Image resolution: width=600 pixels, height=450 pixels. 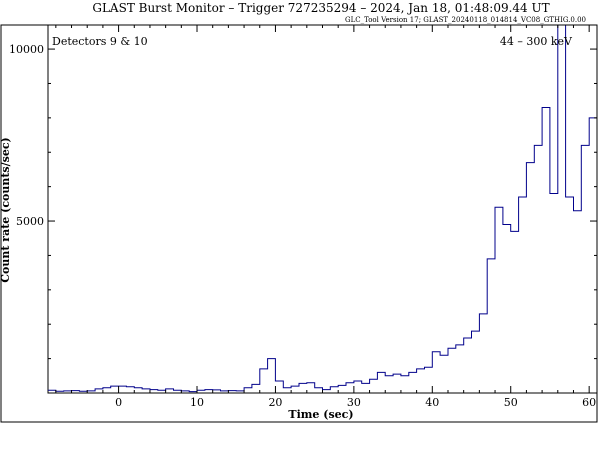 What do you see at coordinates (511, 402) in the screenshot?
I see `x-tick-label: 50` at bounding box center [511, 402].